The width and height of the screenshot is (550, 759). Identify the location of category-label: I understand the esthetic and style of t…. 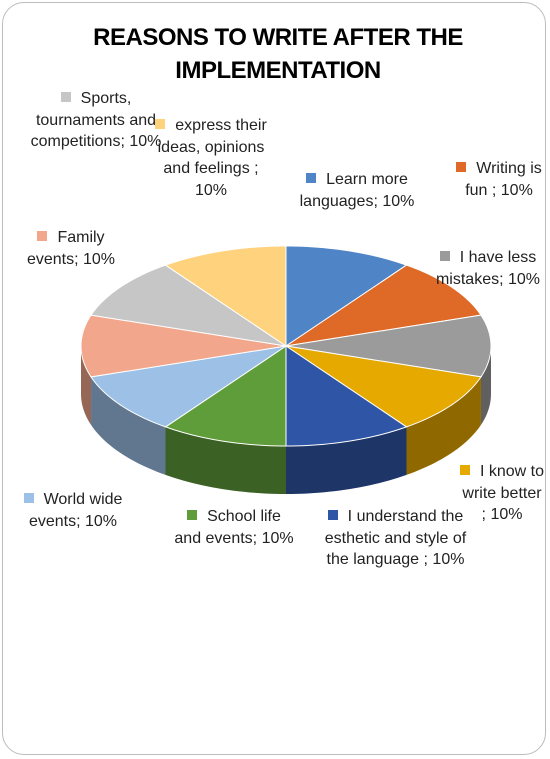
(395, 538).